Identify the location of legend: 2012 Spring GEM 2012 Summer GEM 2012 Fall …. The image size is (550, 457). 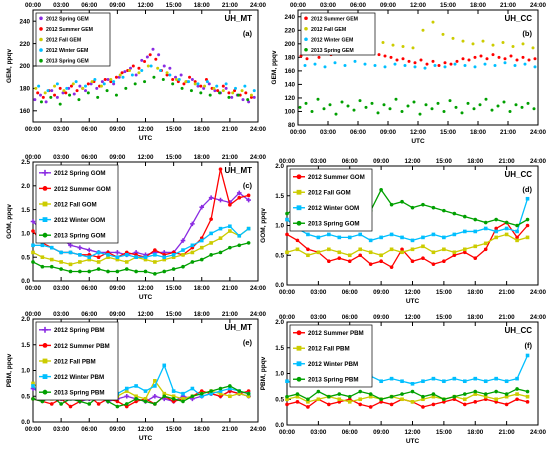
(73, 39).